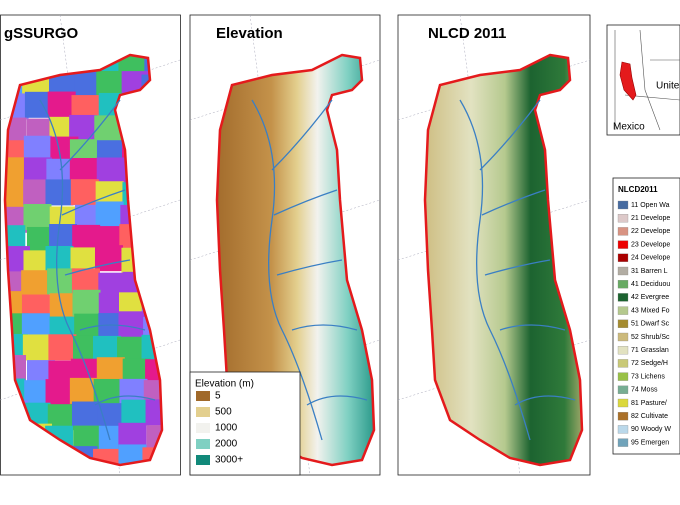  I want to click on legend-label: 22 Develope, so click(650, 231).